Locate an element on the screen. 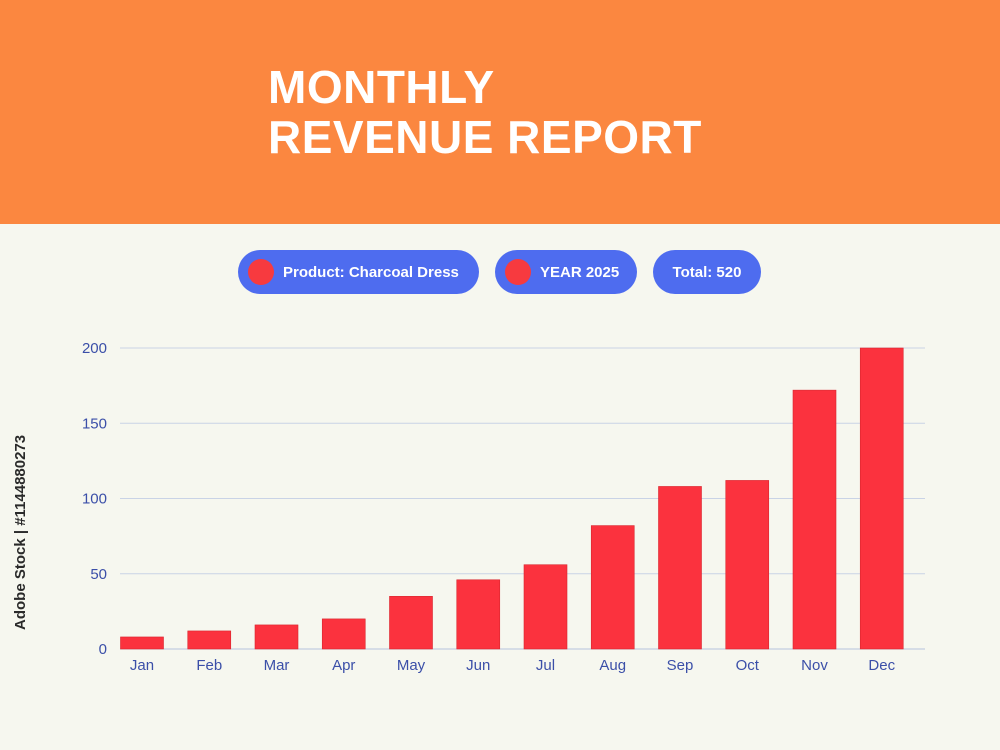 The width and height of the screenshot is (1000, 750). x-tick-label: Sep is located at coordinates (680, 665).